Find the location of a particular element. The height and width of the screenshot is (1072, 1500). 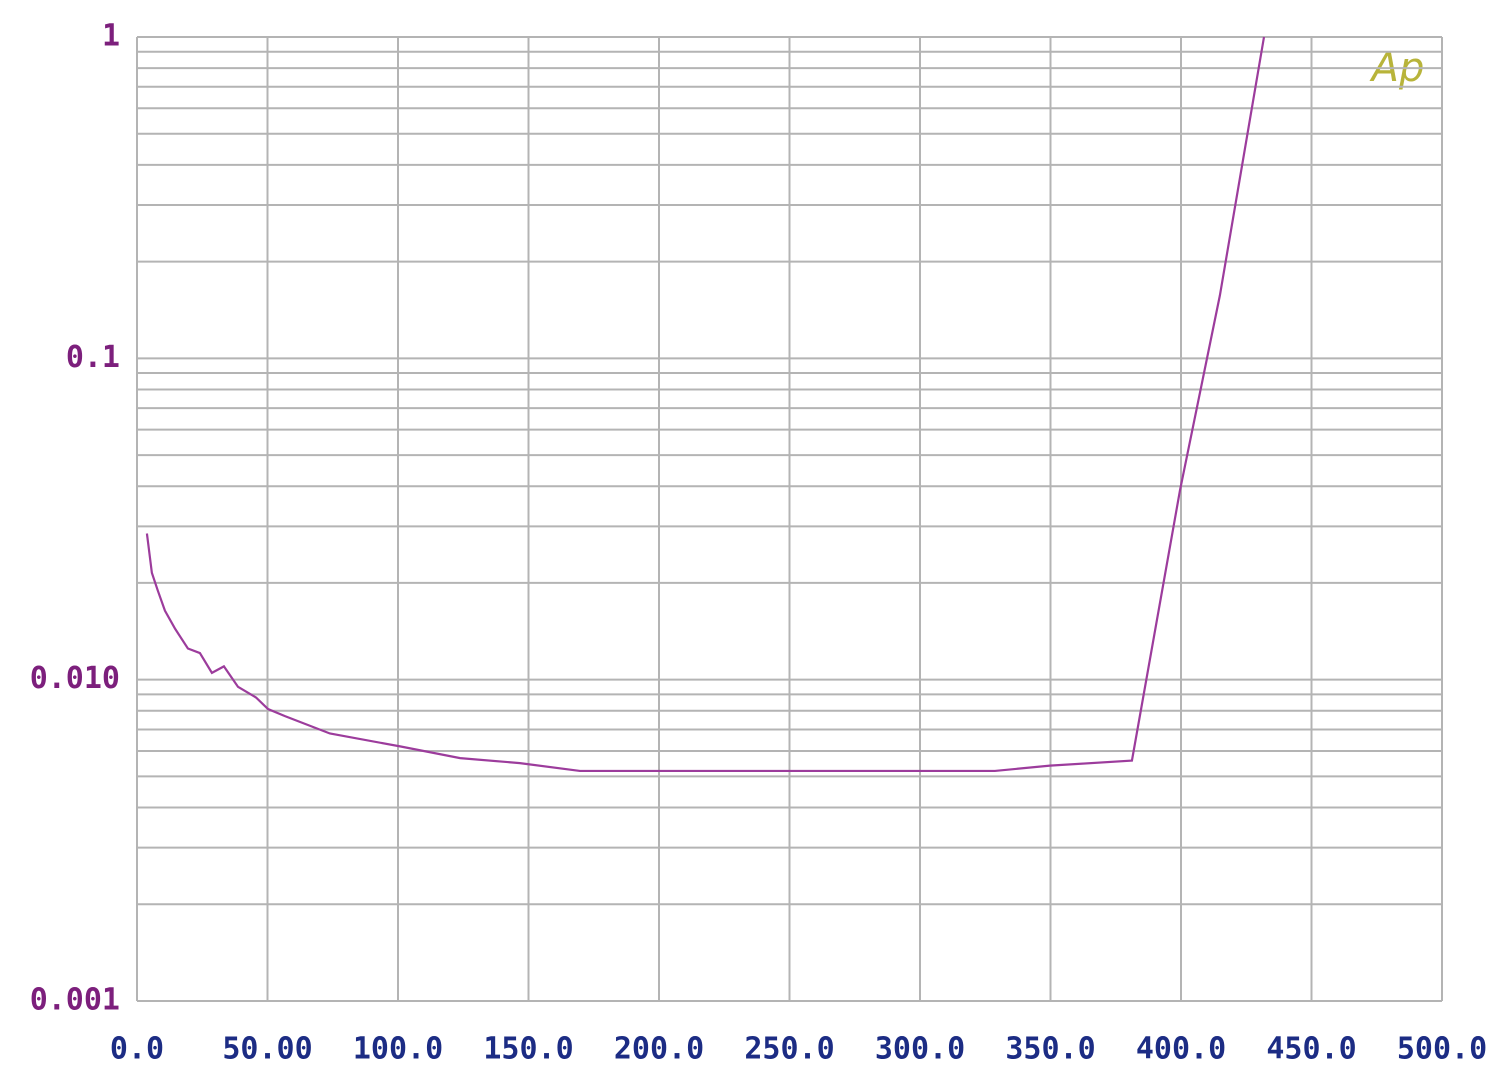

y-tick-label: 0.010 is located at coordinates (75, 678).